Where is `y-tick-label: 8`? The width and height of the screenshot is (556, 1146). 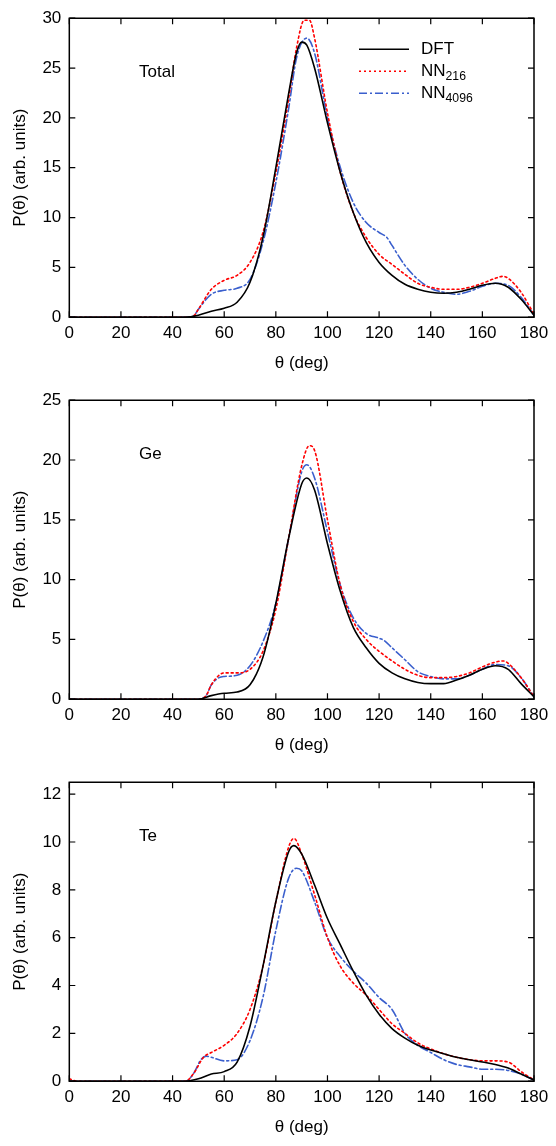 y-tick-label: 8 is located at coordinates (56, 889).